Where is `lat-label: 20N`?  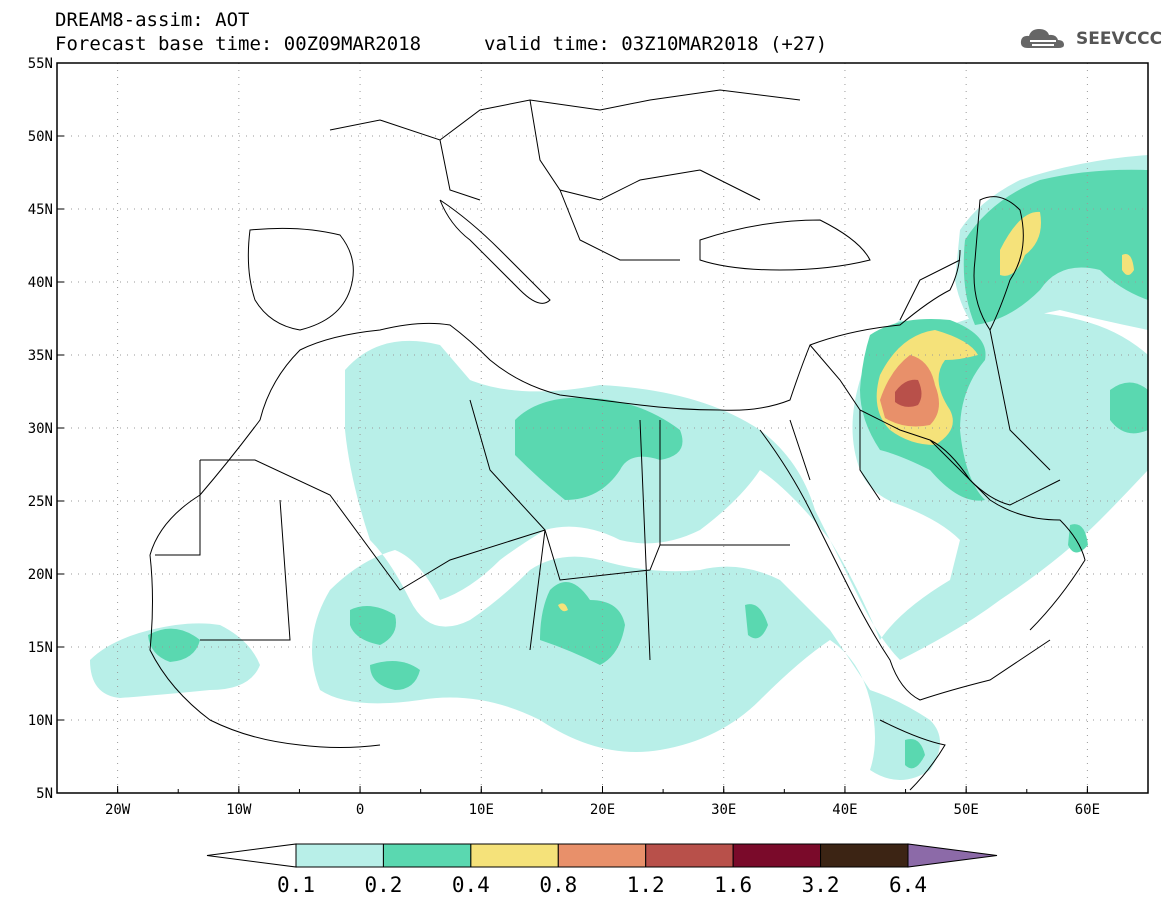 lat-label: 20N is located at coordinates (40, 575).